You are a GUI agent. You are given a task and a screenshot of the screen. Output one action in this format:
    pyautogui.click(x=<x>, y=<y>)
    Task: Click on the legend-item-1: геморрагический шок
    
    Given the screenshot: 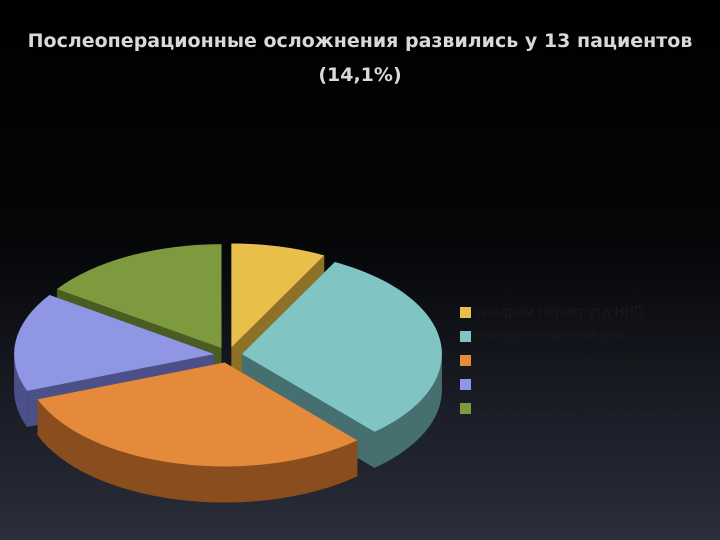 What is the action you would take?
    pyautogui.click(x=569, y=336)
    